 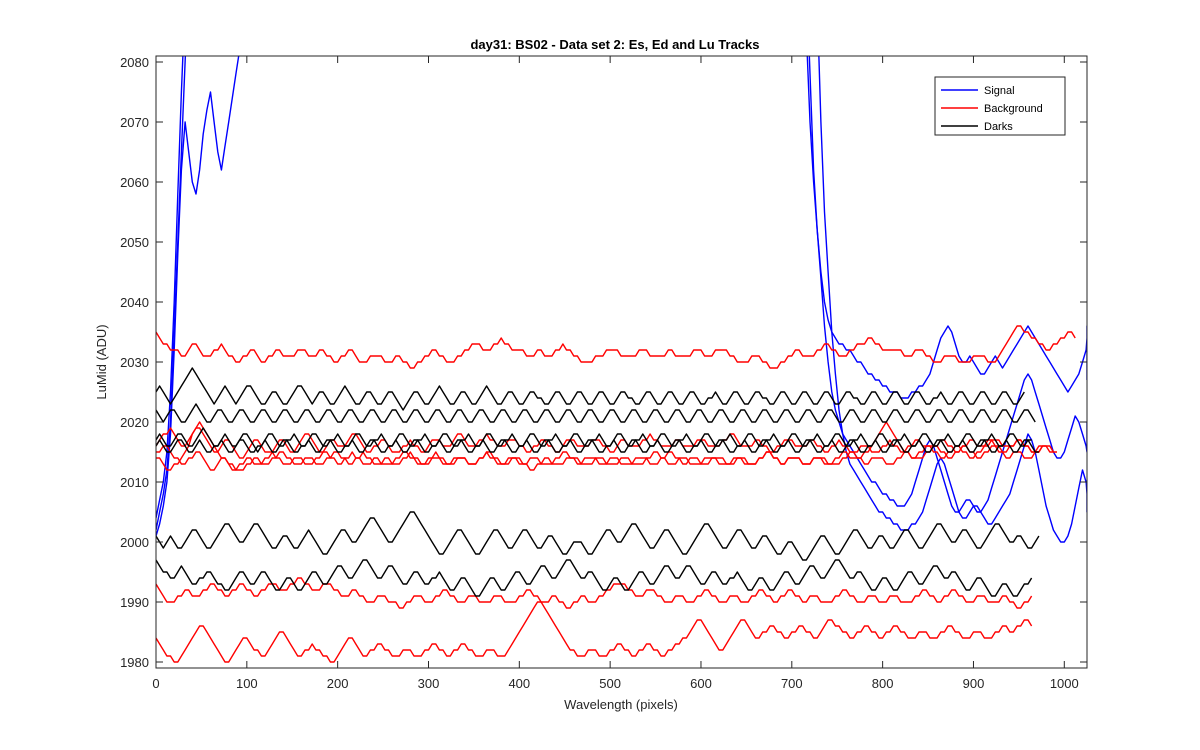 What do you see at coordinates (134, 182) in the screenshot?
I see `y-tick-label: 2060` at bounding box center [134, 182].